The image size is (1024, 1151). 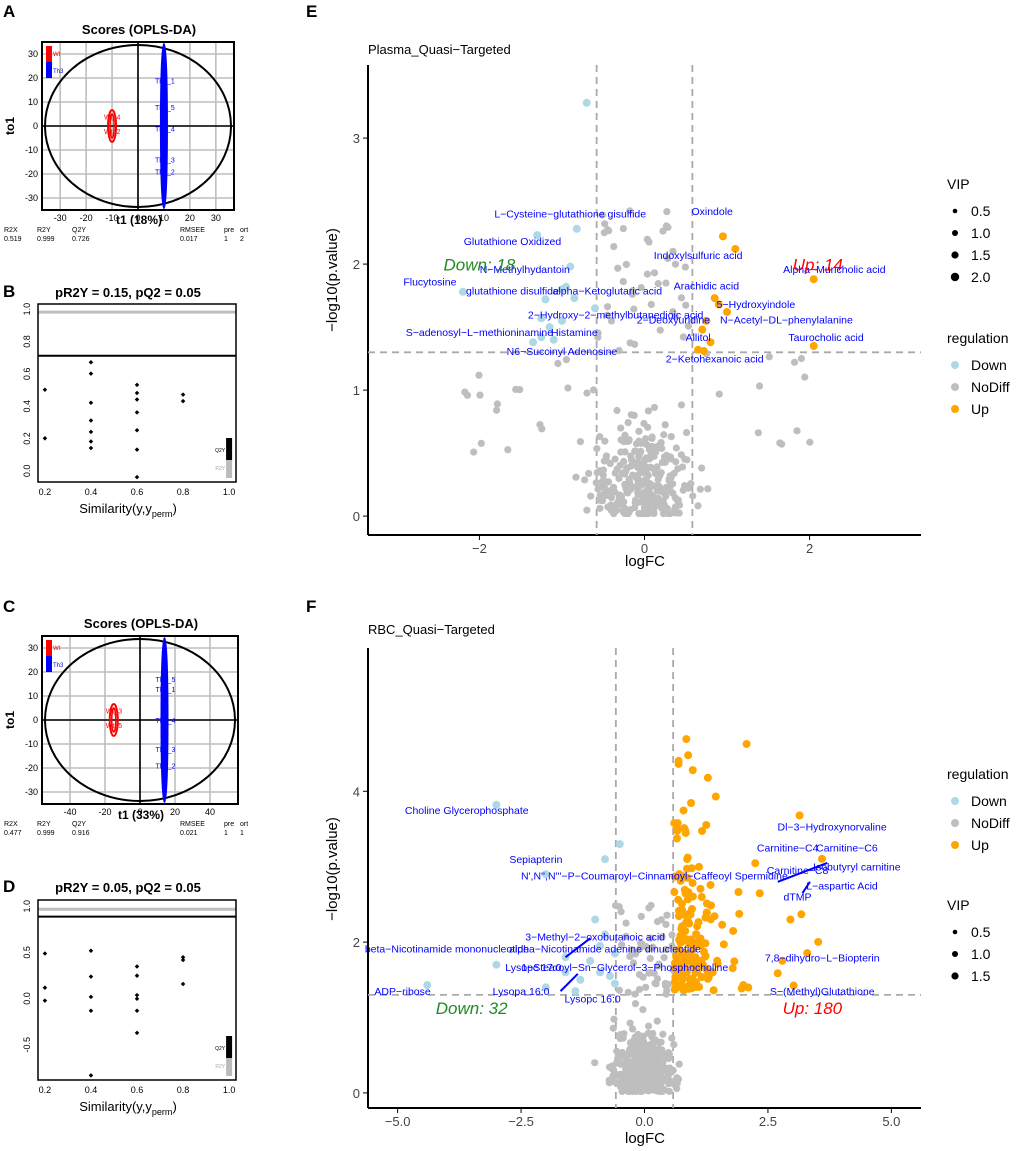 What do you see at coordinates (166, 750) in the screenshot?
I see `sample-label-th3: Th3_3` at bounding box center [166, 750].